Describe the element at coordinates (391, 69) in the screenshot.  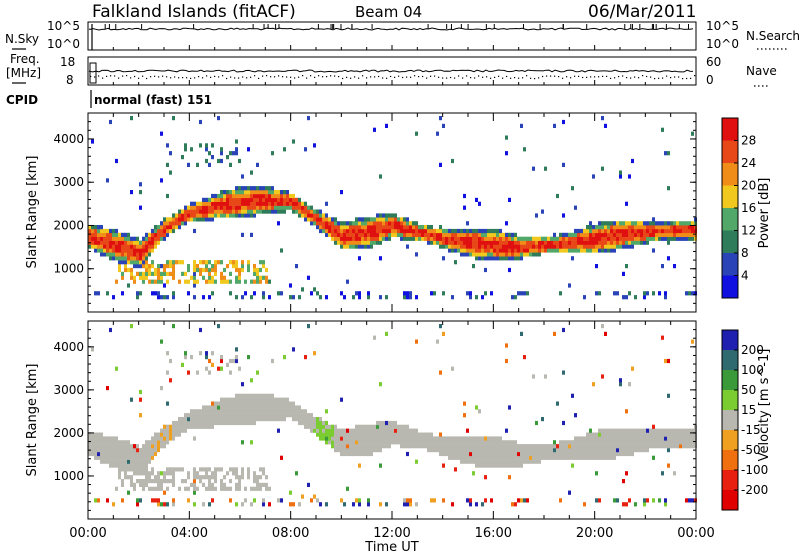
I see `freq-panel: Freq. [MHz] 18 8 60 0 Nave` at that location.